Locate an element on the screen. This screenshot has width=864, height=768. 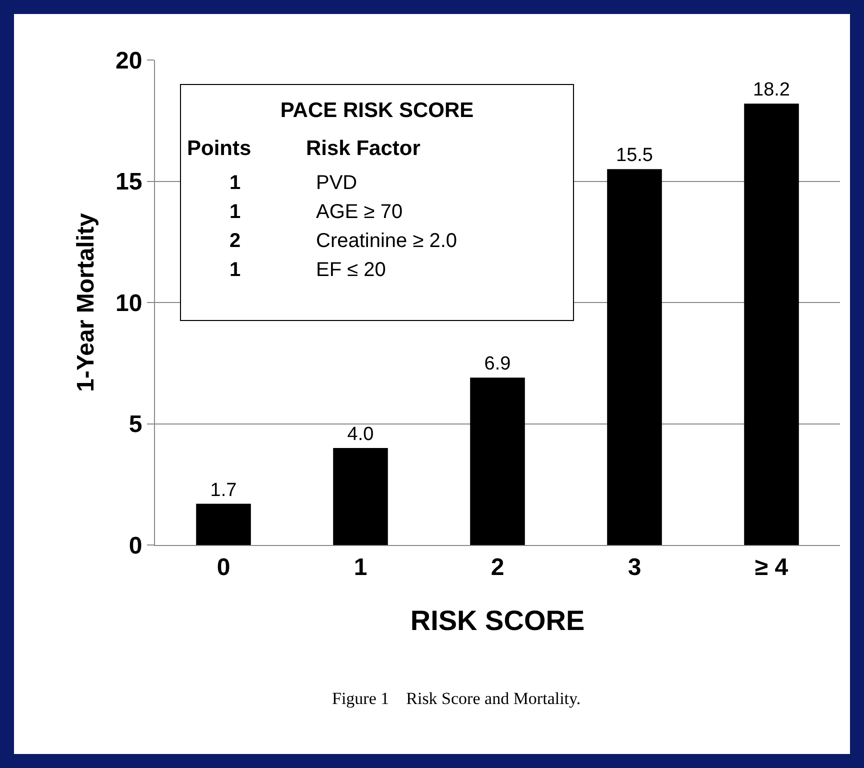
x-axis-title: RISK SCORE is located at coordinates (497, 620).